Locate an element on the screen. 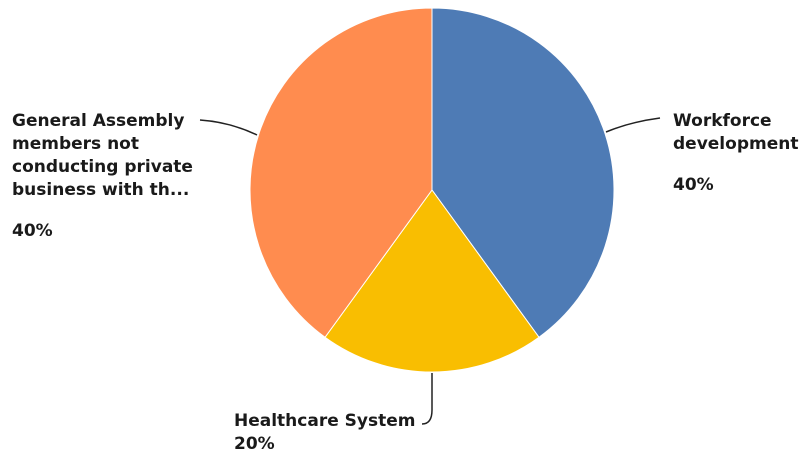  slice-label-workforce-line2: development is located at coordinates (736, 144).